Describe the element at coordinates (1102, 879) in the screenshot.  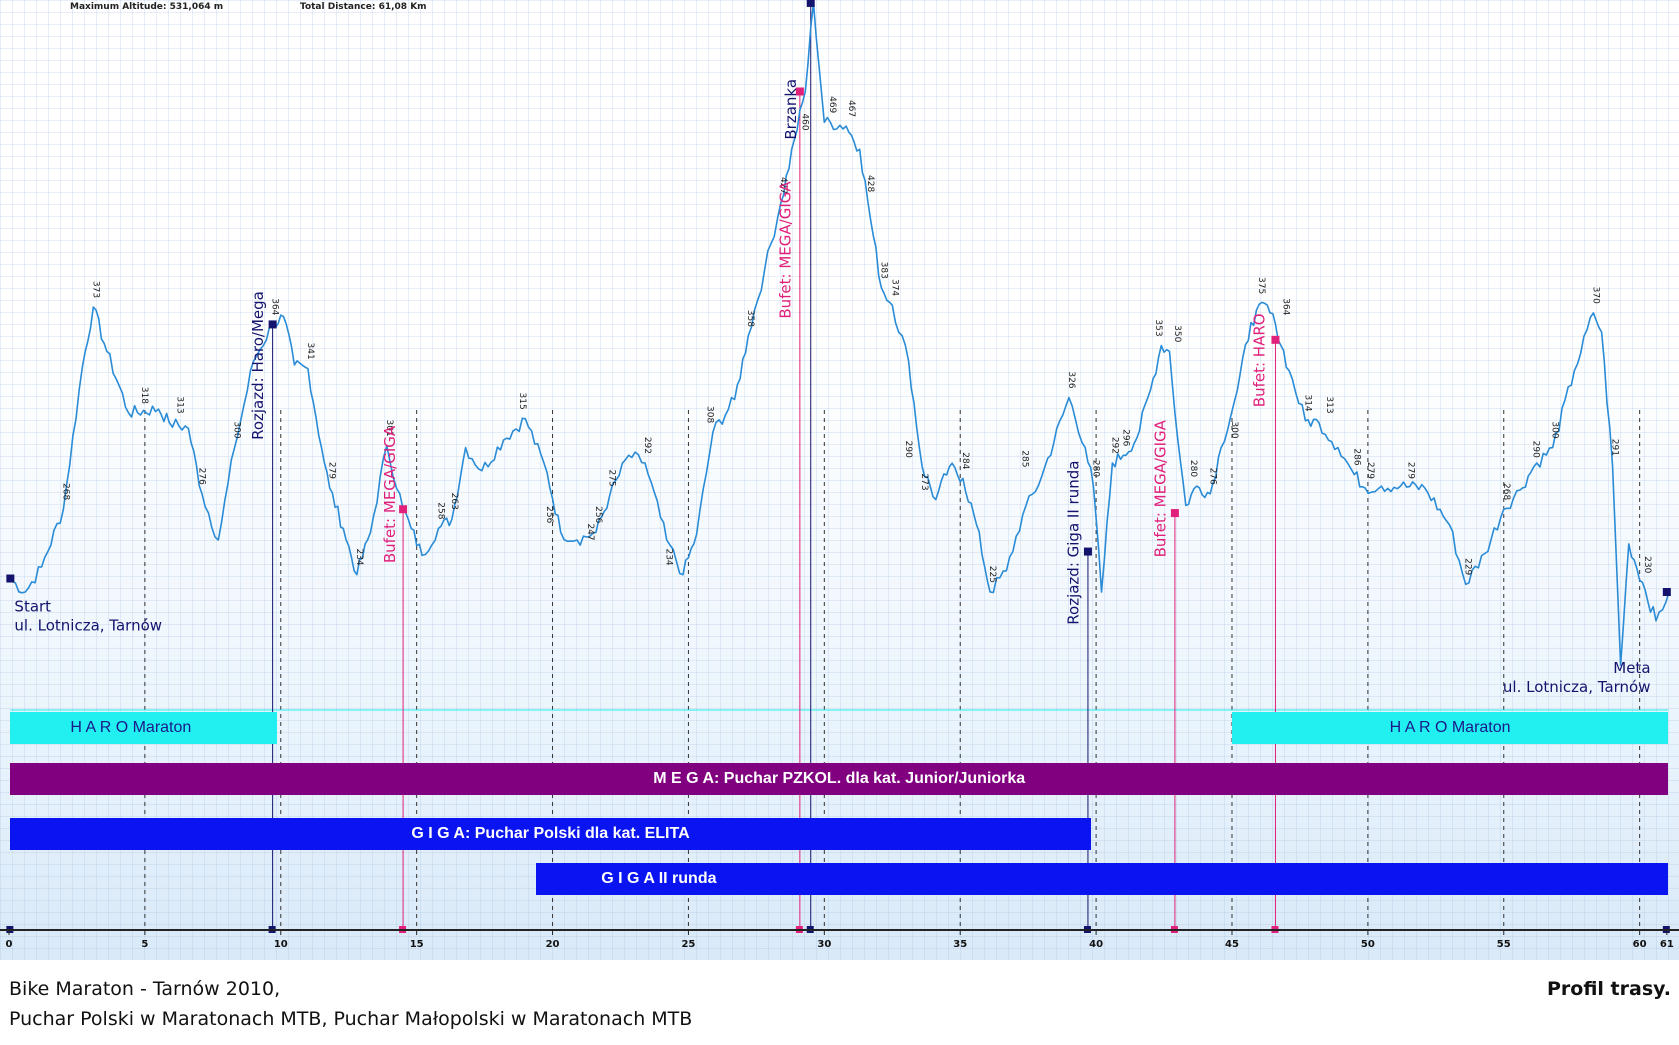
I see `race-bar: G I G A II runda` at that location.